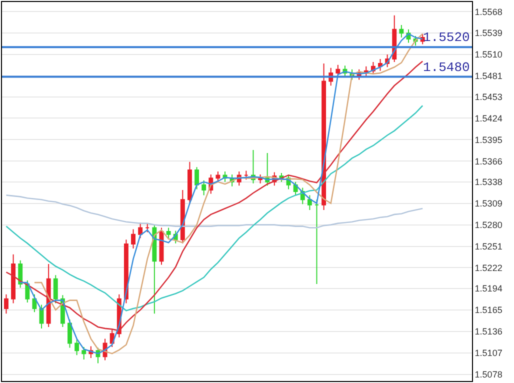 This screenshot has height=383, width=514. Describe the element at coordinates (488, 310) in the screenshot. I see `y-tick-label: 1.5165` at that location.